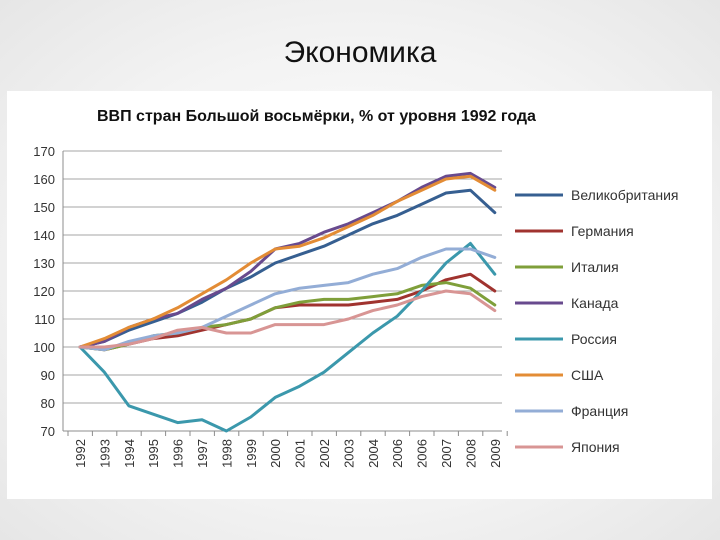 The width and height of the screenshot is (720, 540). What do you see at coordinates (595, 447) in the screenshot?
I see `legend-label: Япония` at bounding box center [595, 447].